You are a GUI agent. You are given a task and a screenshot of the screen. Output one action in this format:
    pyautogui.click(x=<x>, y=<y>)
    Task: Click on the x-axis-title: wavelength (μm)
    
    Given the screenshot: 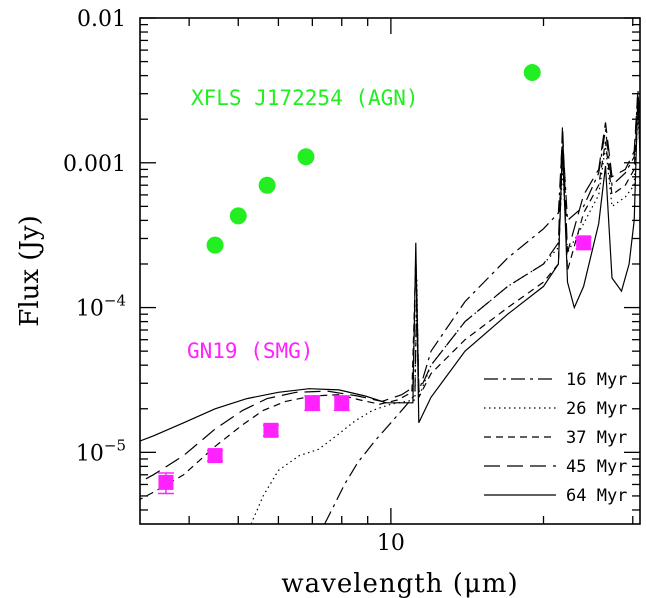 What is the action you would take?
    pyautogui.click(x=399, y=583)
    